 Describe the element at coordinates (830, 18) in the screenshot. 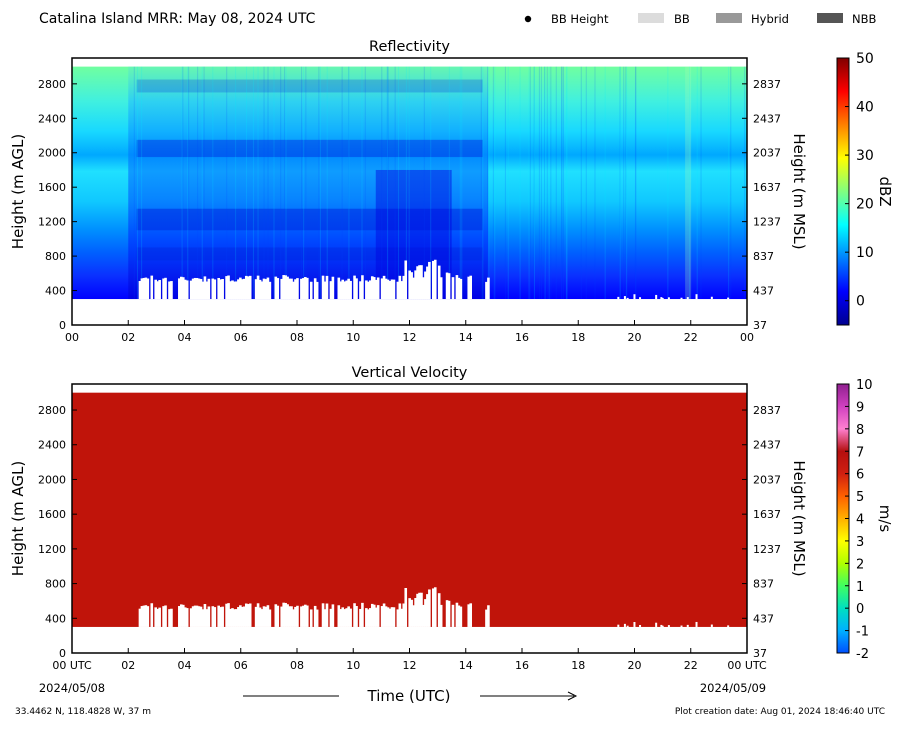

I see `legend-swatch-nbb` at that location.